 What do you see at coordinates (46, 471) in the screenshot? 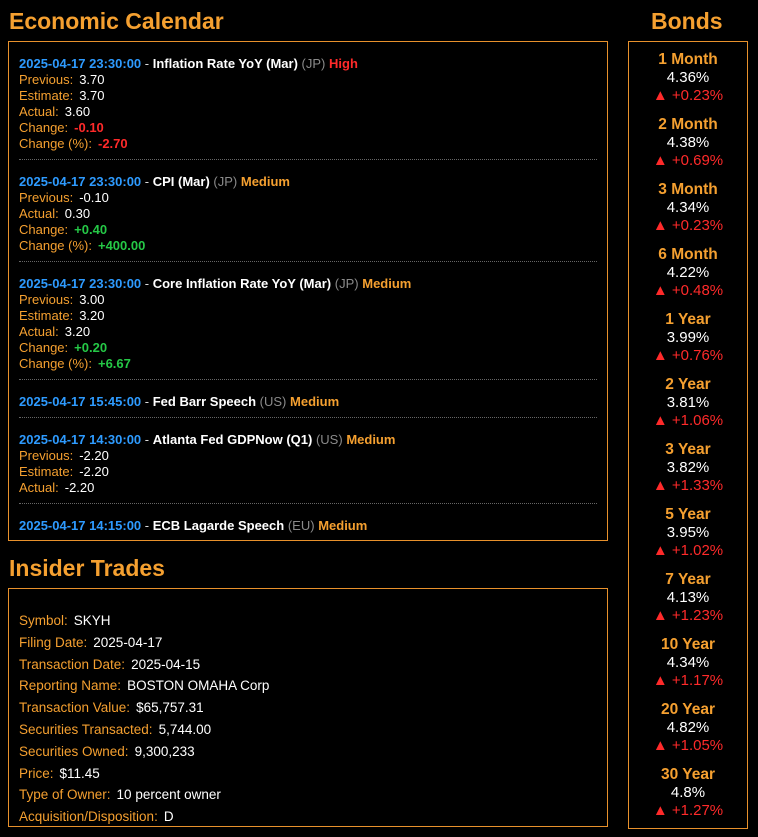
I see `event-field-label: Estimate:` at bounding box center [46, 471].